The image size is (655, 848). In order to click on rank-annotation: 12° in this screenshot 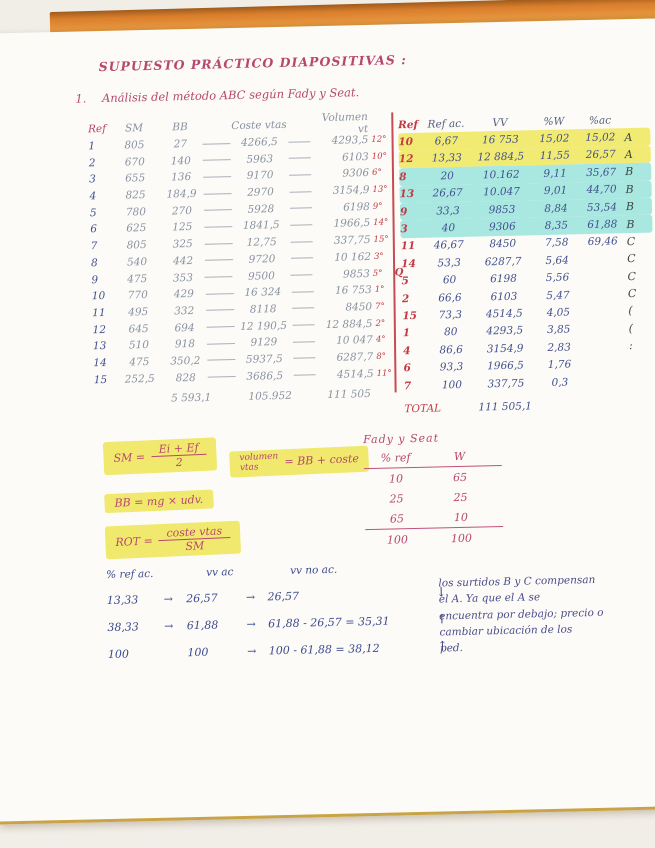, I will do `click(379, 139)`.